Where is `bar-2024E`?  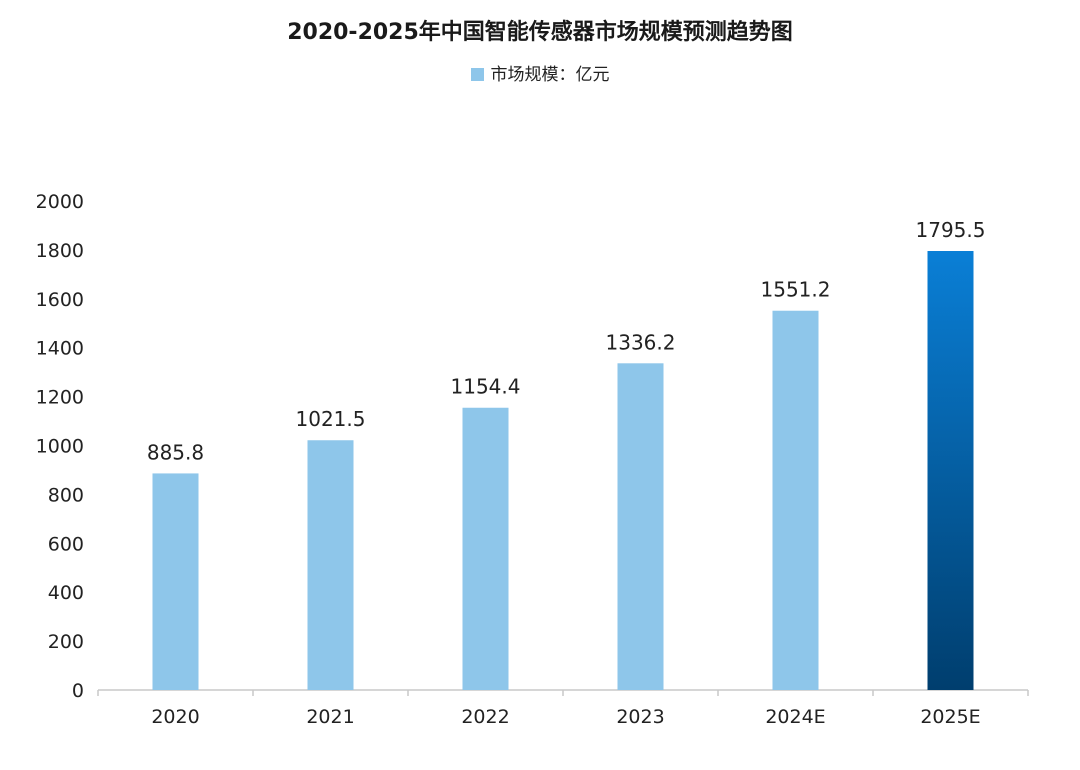
bar-2024E is located at coordinates (795, 500).